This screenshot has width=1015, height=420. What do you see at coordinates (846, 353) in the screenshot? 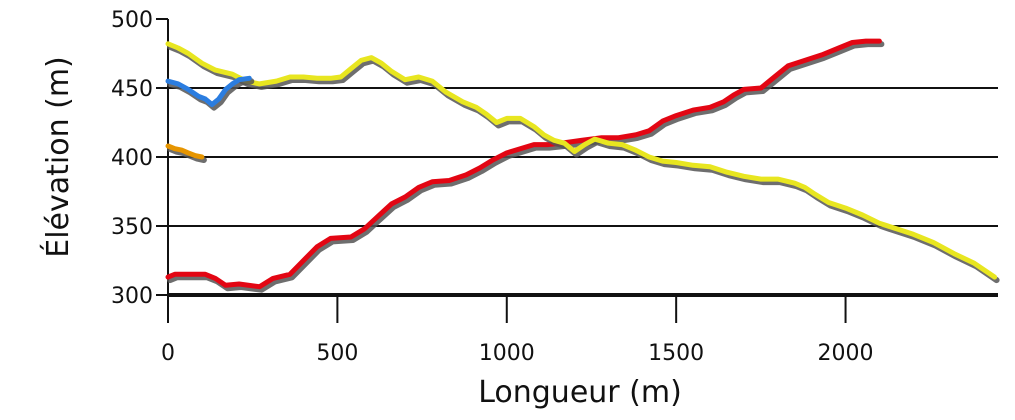
I see `x-tick-label-2000: 2000` at bounding box center [846, 353].